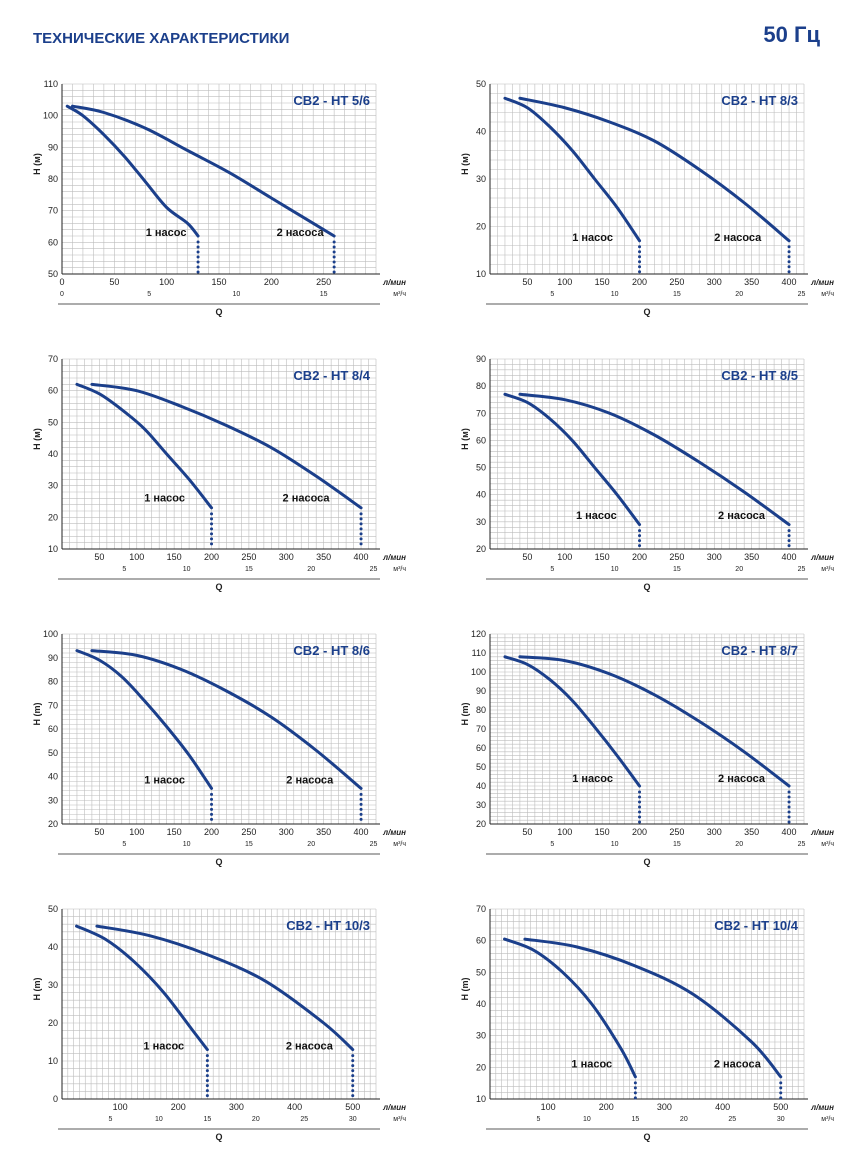 This screenshot has height=1159, width=850. What do you see at coordinates (114, 282) in the screenshot?
I see `x-tick-label: 50` at bounding box center [114, 282].